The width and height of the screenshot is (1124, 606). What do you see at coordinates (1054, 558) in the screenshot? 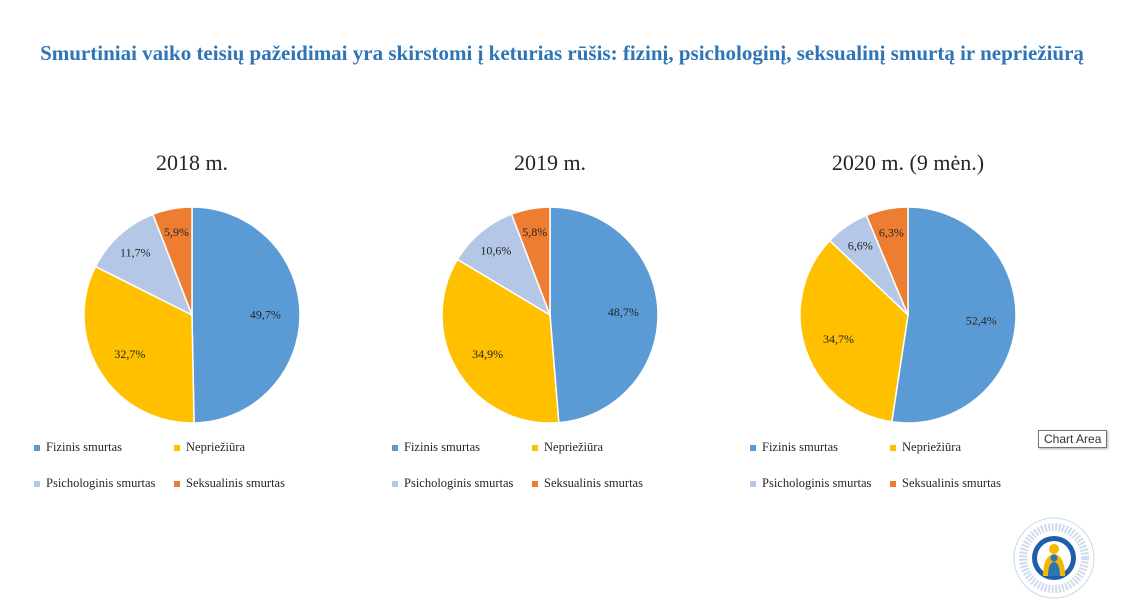
I see `organization-logo` at bounding box center [1054, 558].